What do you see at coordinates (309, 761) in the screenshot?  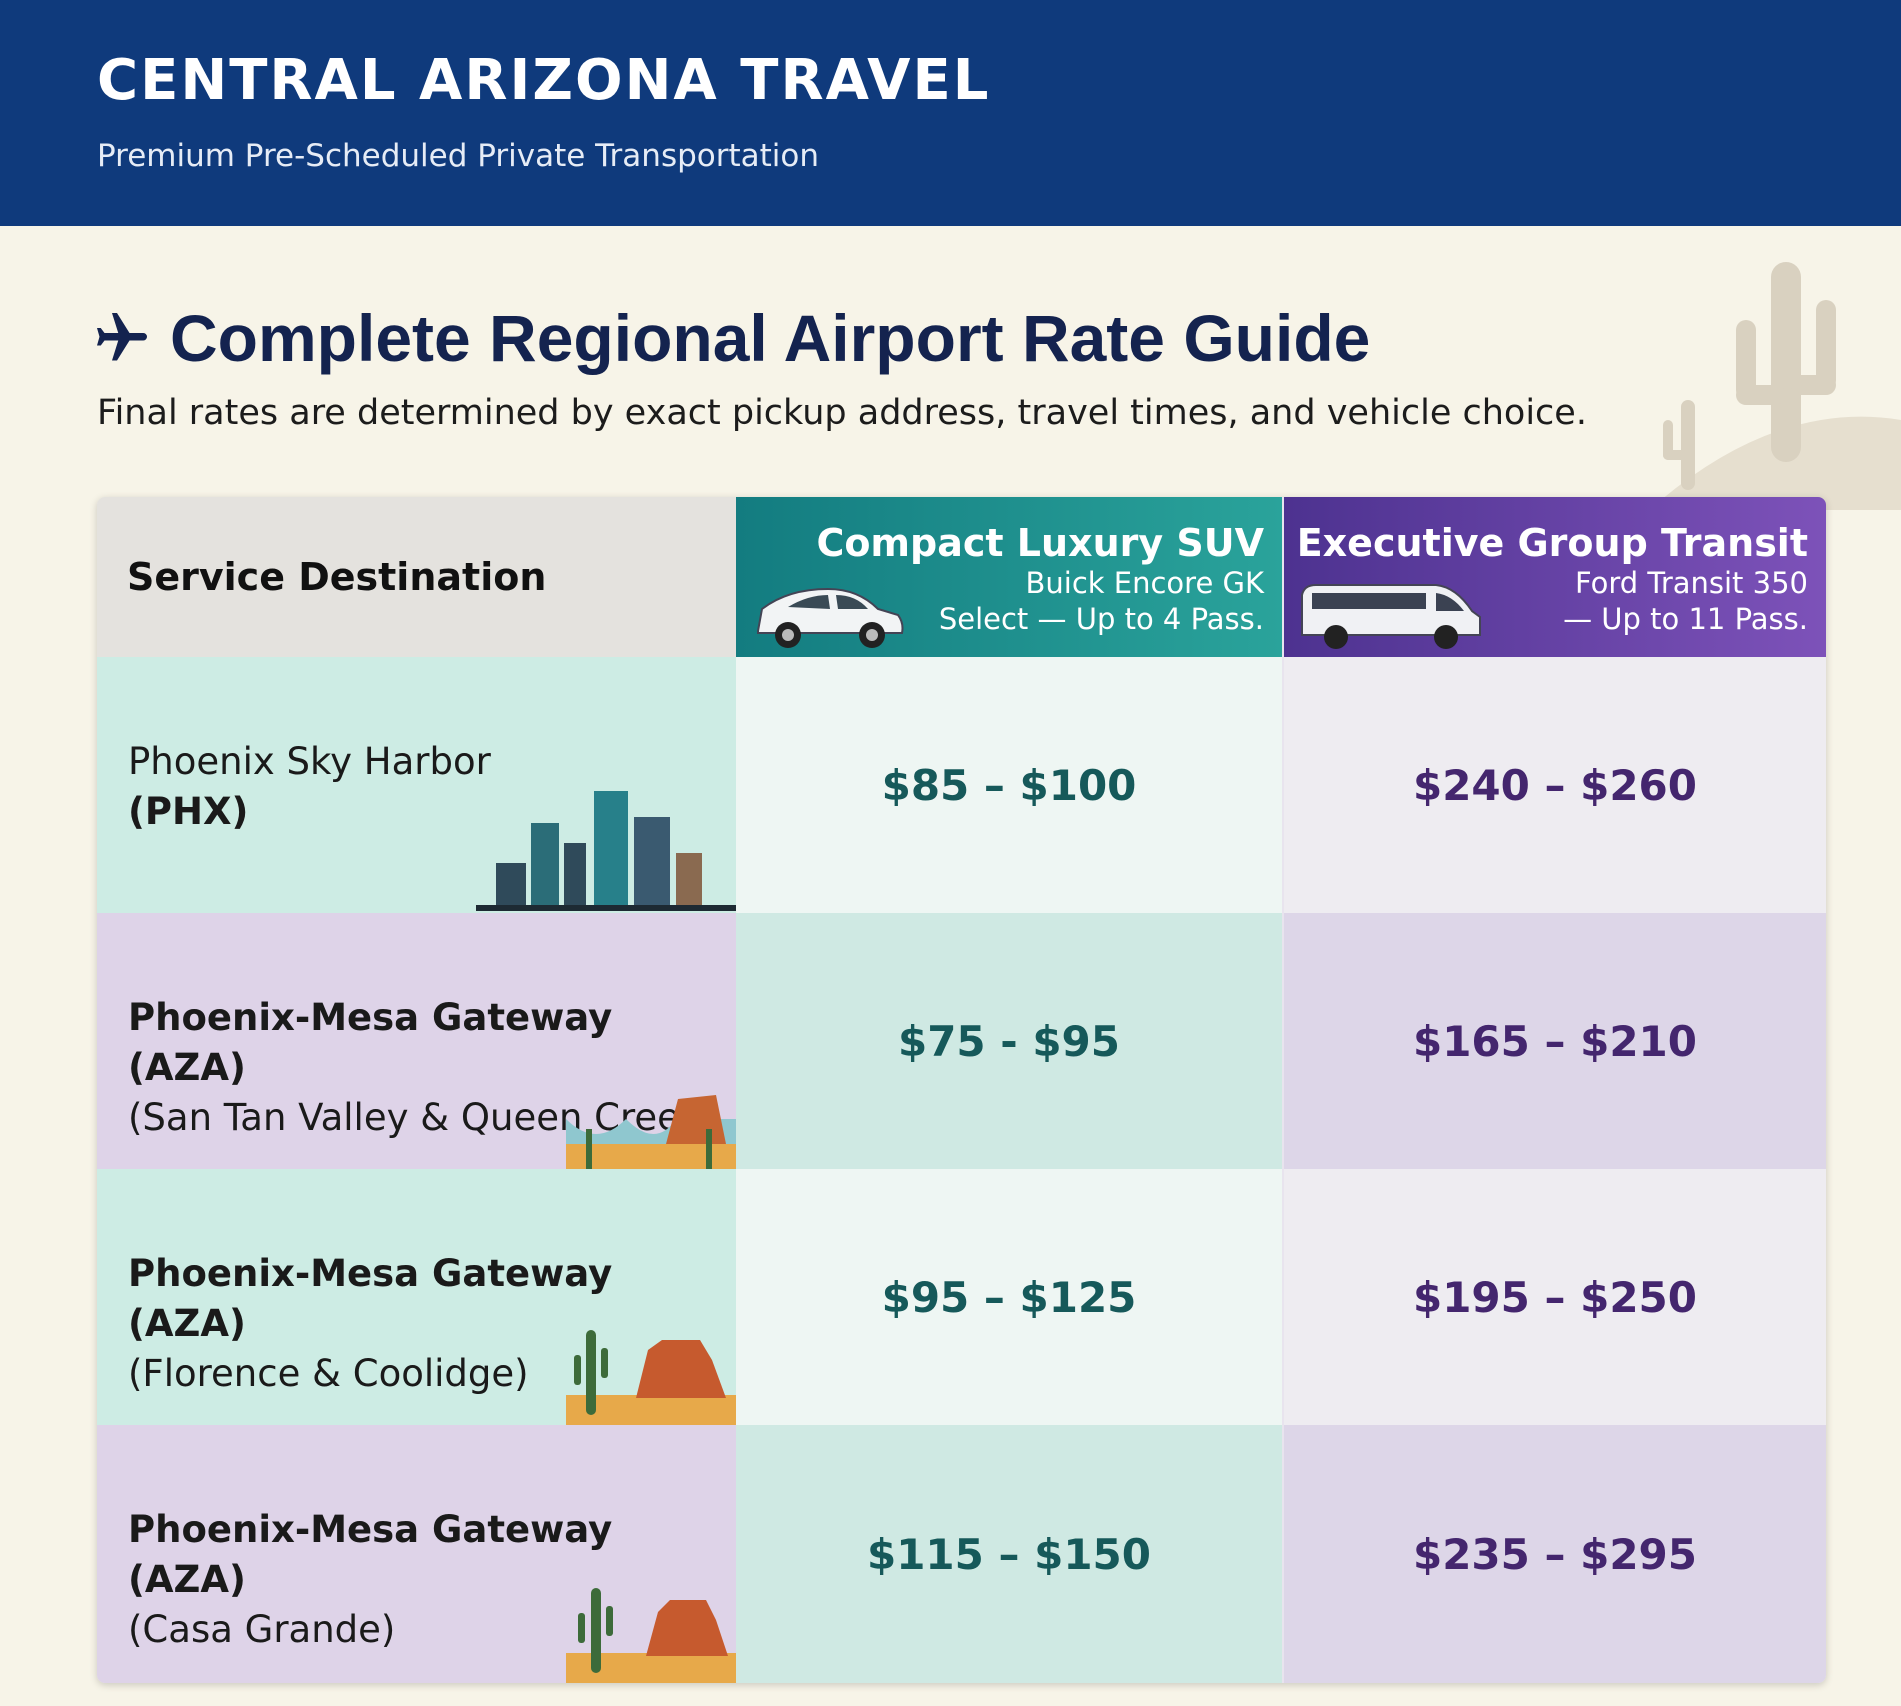 I see `destination-name: Phoenix Sky Harbor` at bounding box center [309, 761].